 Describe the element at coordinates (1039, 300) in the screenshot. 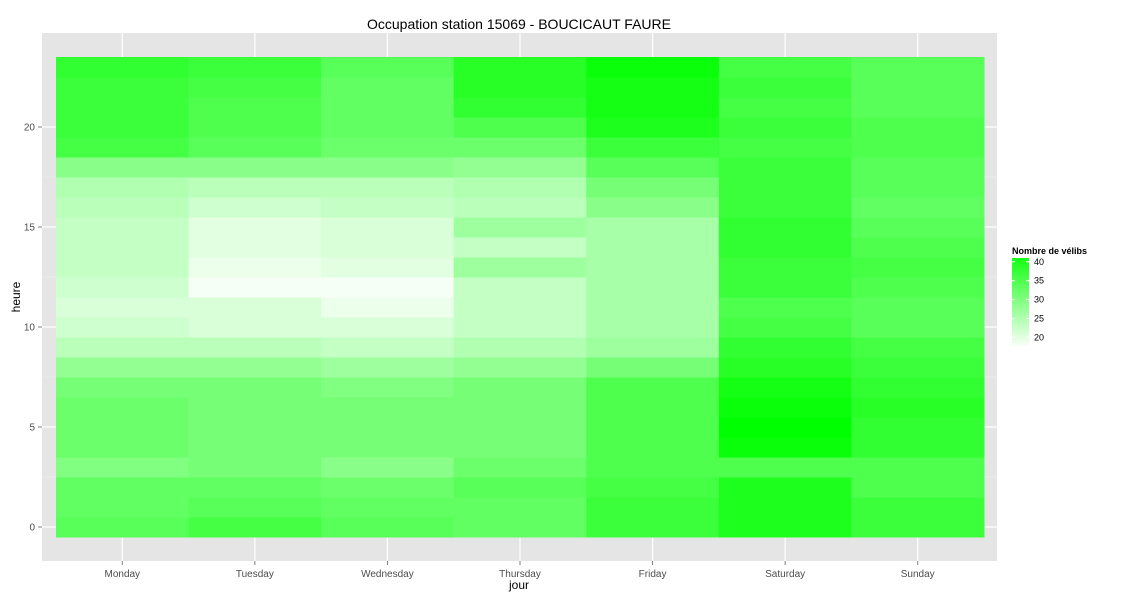

I see `legend-label: 30` at that location.